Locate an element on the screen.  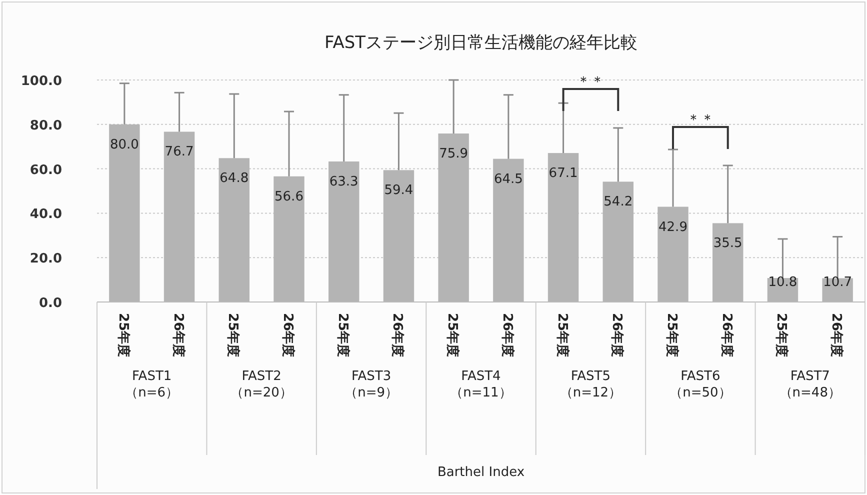
data-label: 10.8 is located at coordinates (783, 282).